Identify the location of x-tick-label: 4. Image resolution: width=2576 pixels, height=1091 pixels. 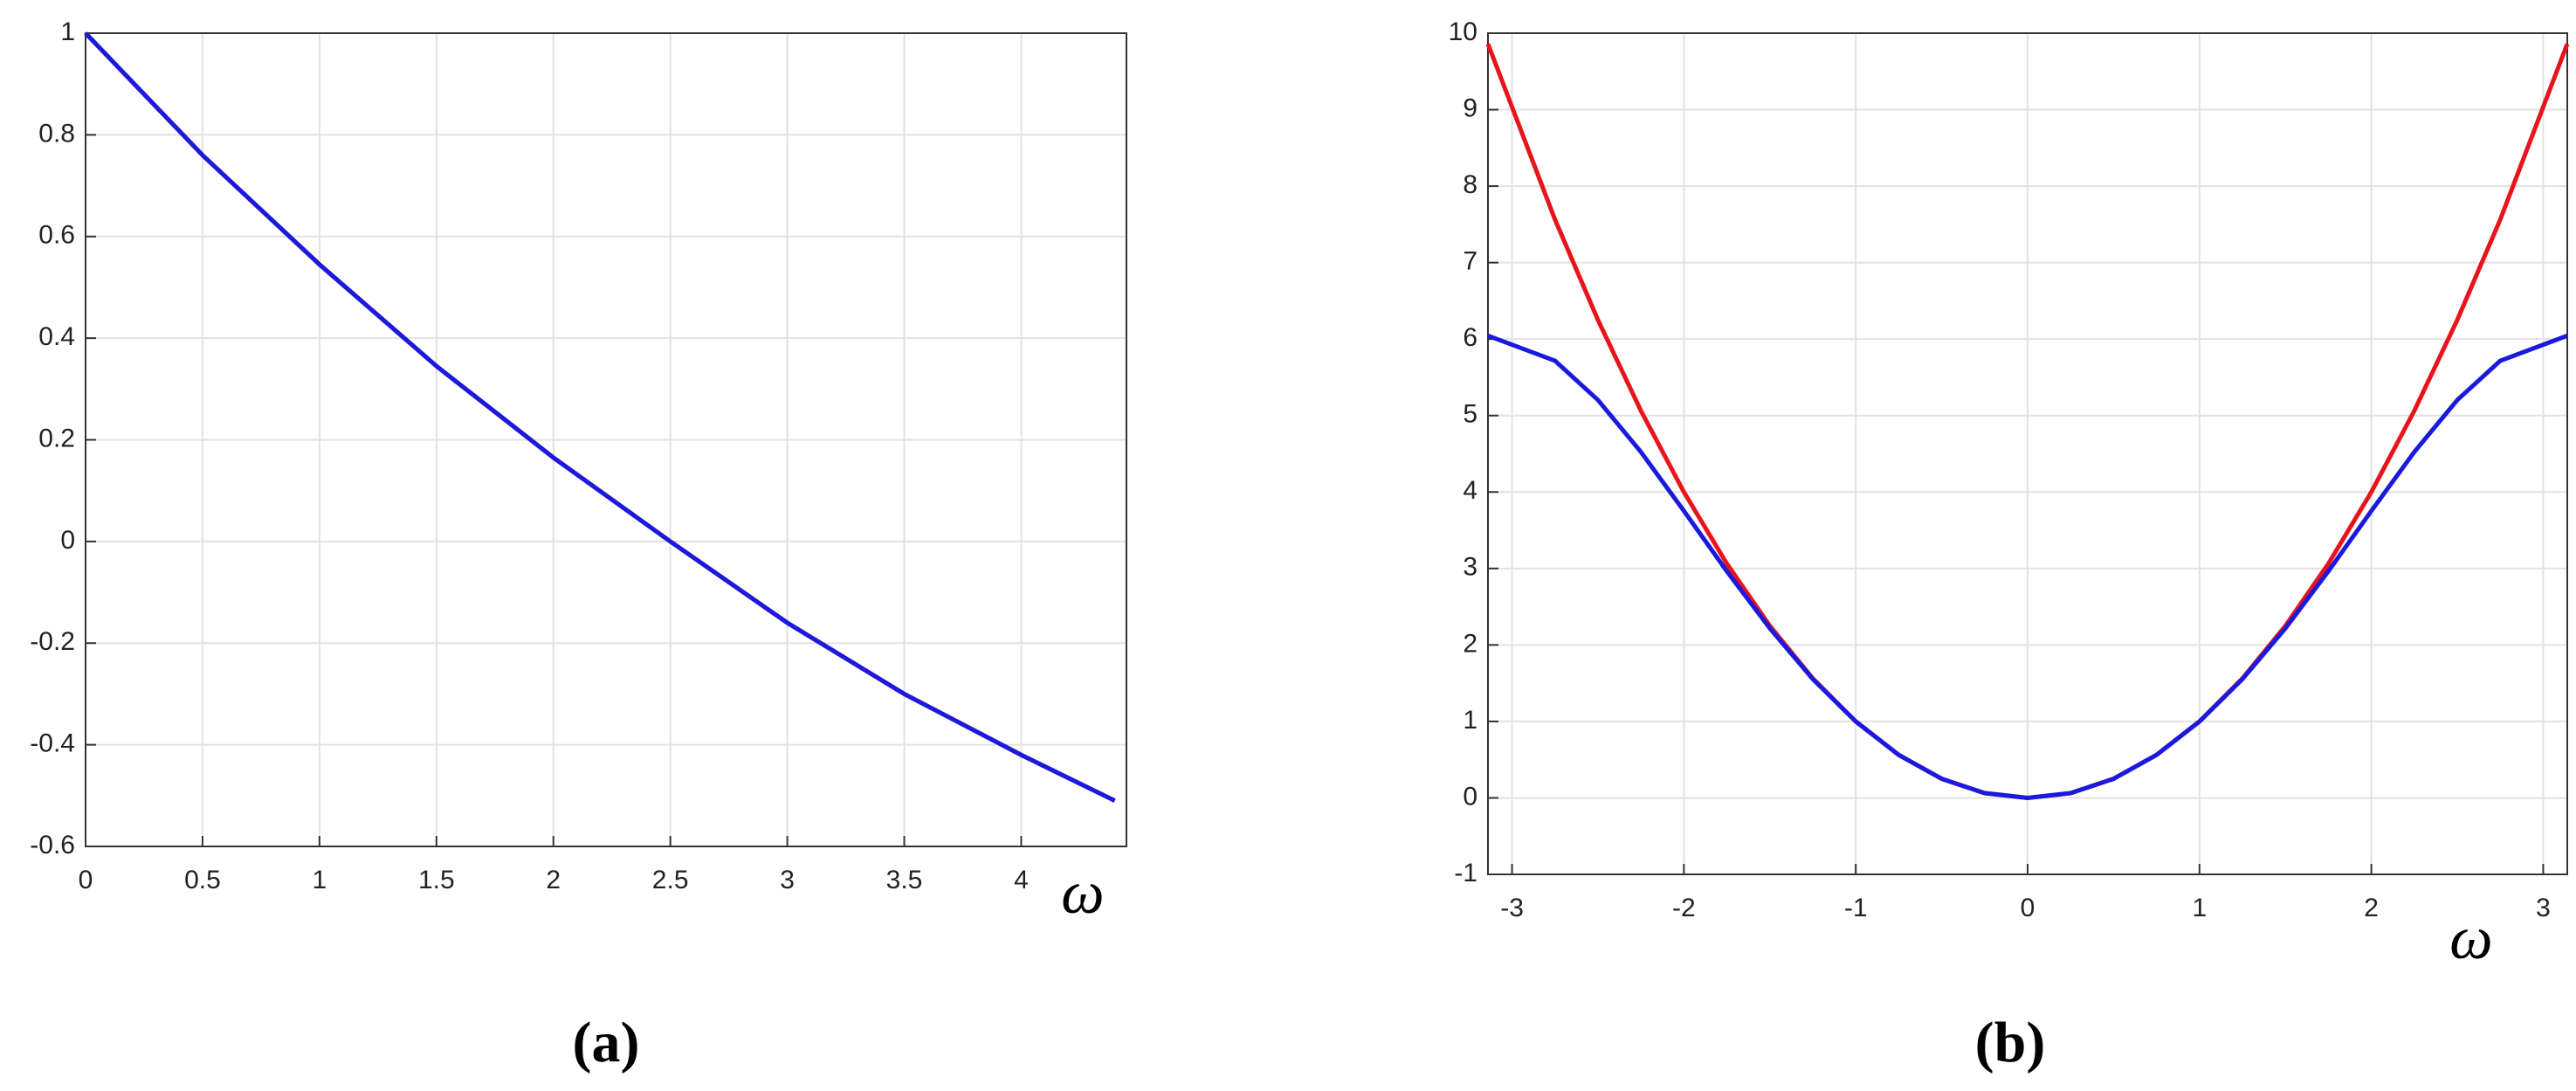
(1021, 880).